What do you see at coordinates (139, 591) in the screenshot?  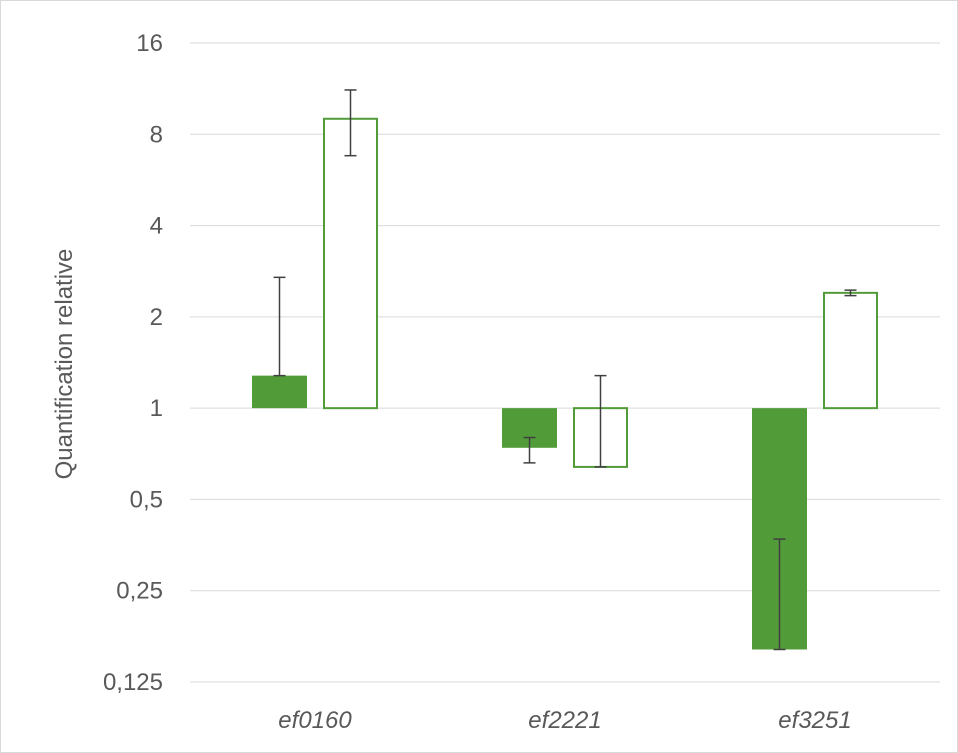 I see `y-tick-label: 0,25` at bounding box center [139, 591].